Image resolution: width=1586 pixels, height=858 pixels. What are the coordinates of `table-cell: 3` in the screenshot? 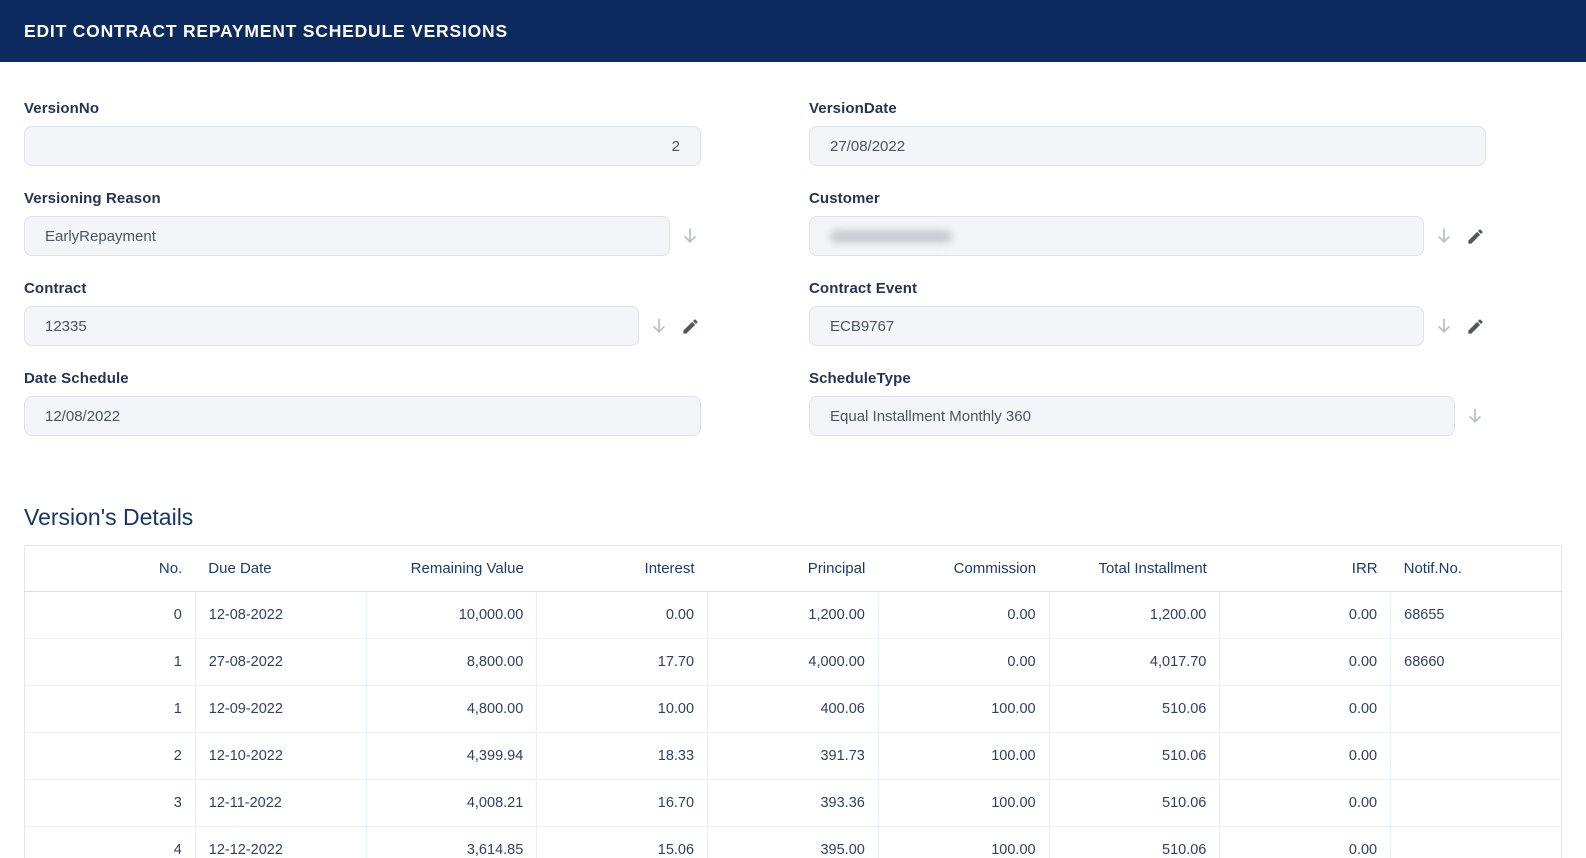 It's located at (110, 803).